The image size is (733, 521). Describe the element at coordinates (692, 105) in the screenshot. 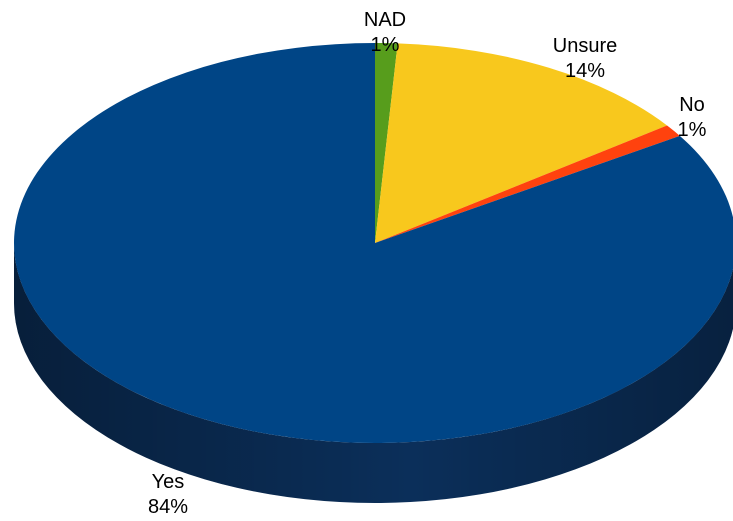

I see `pie-label-category: No` at that location.